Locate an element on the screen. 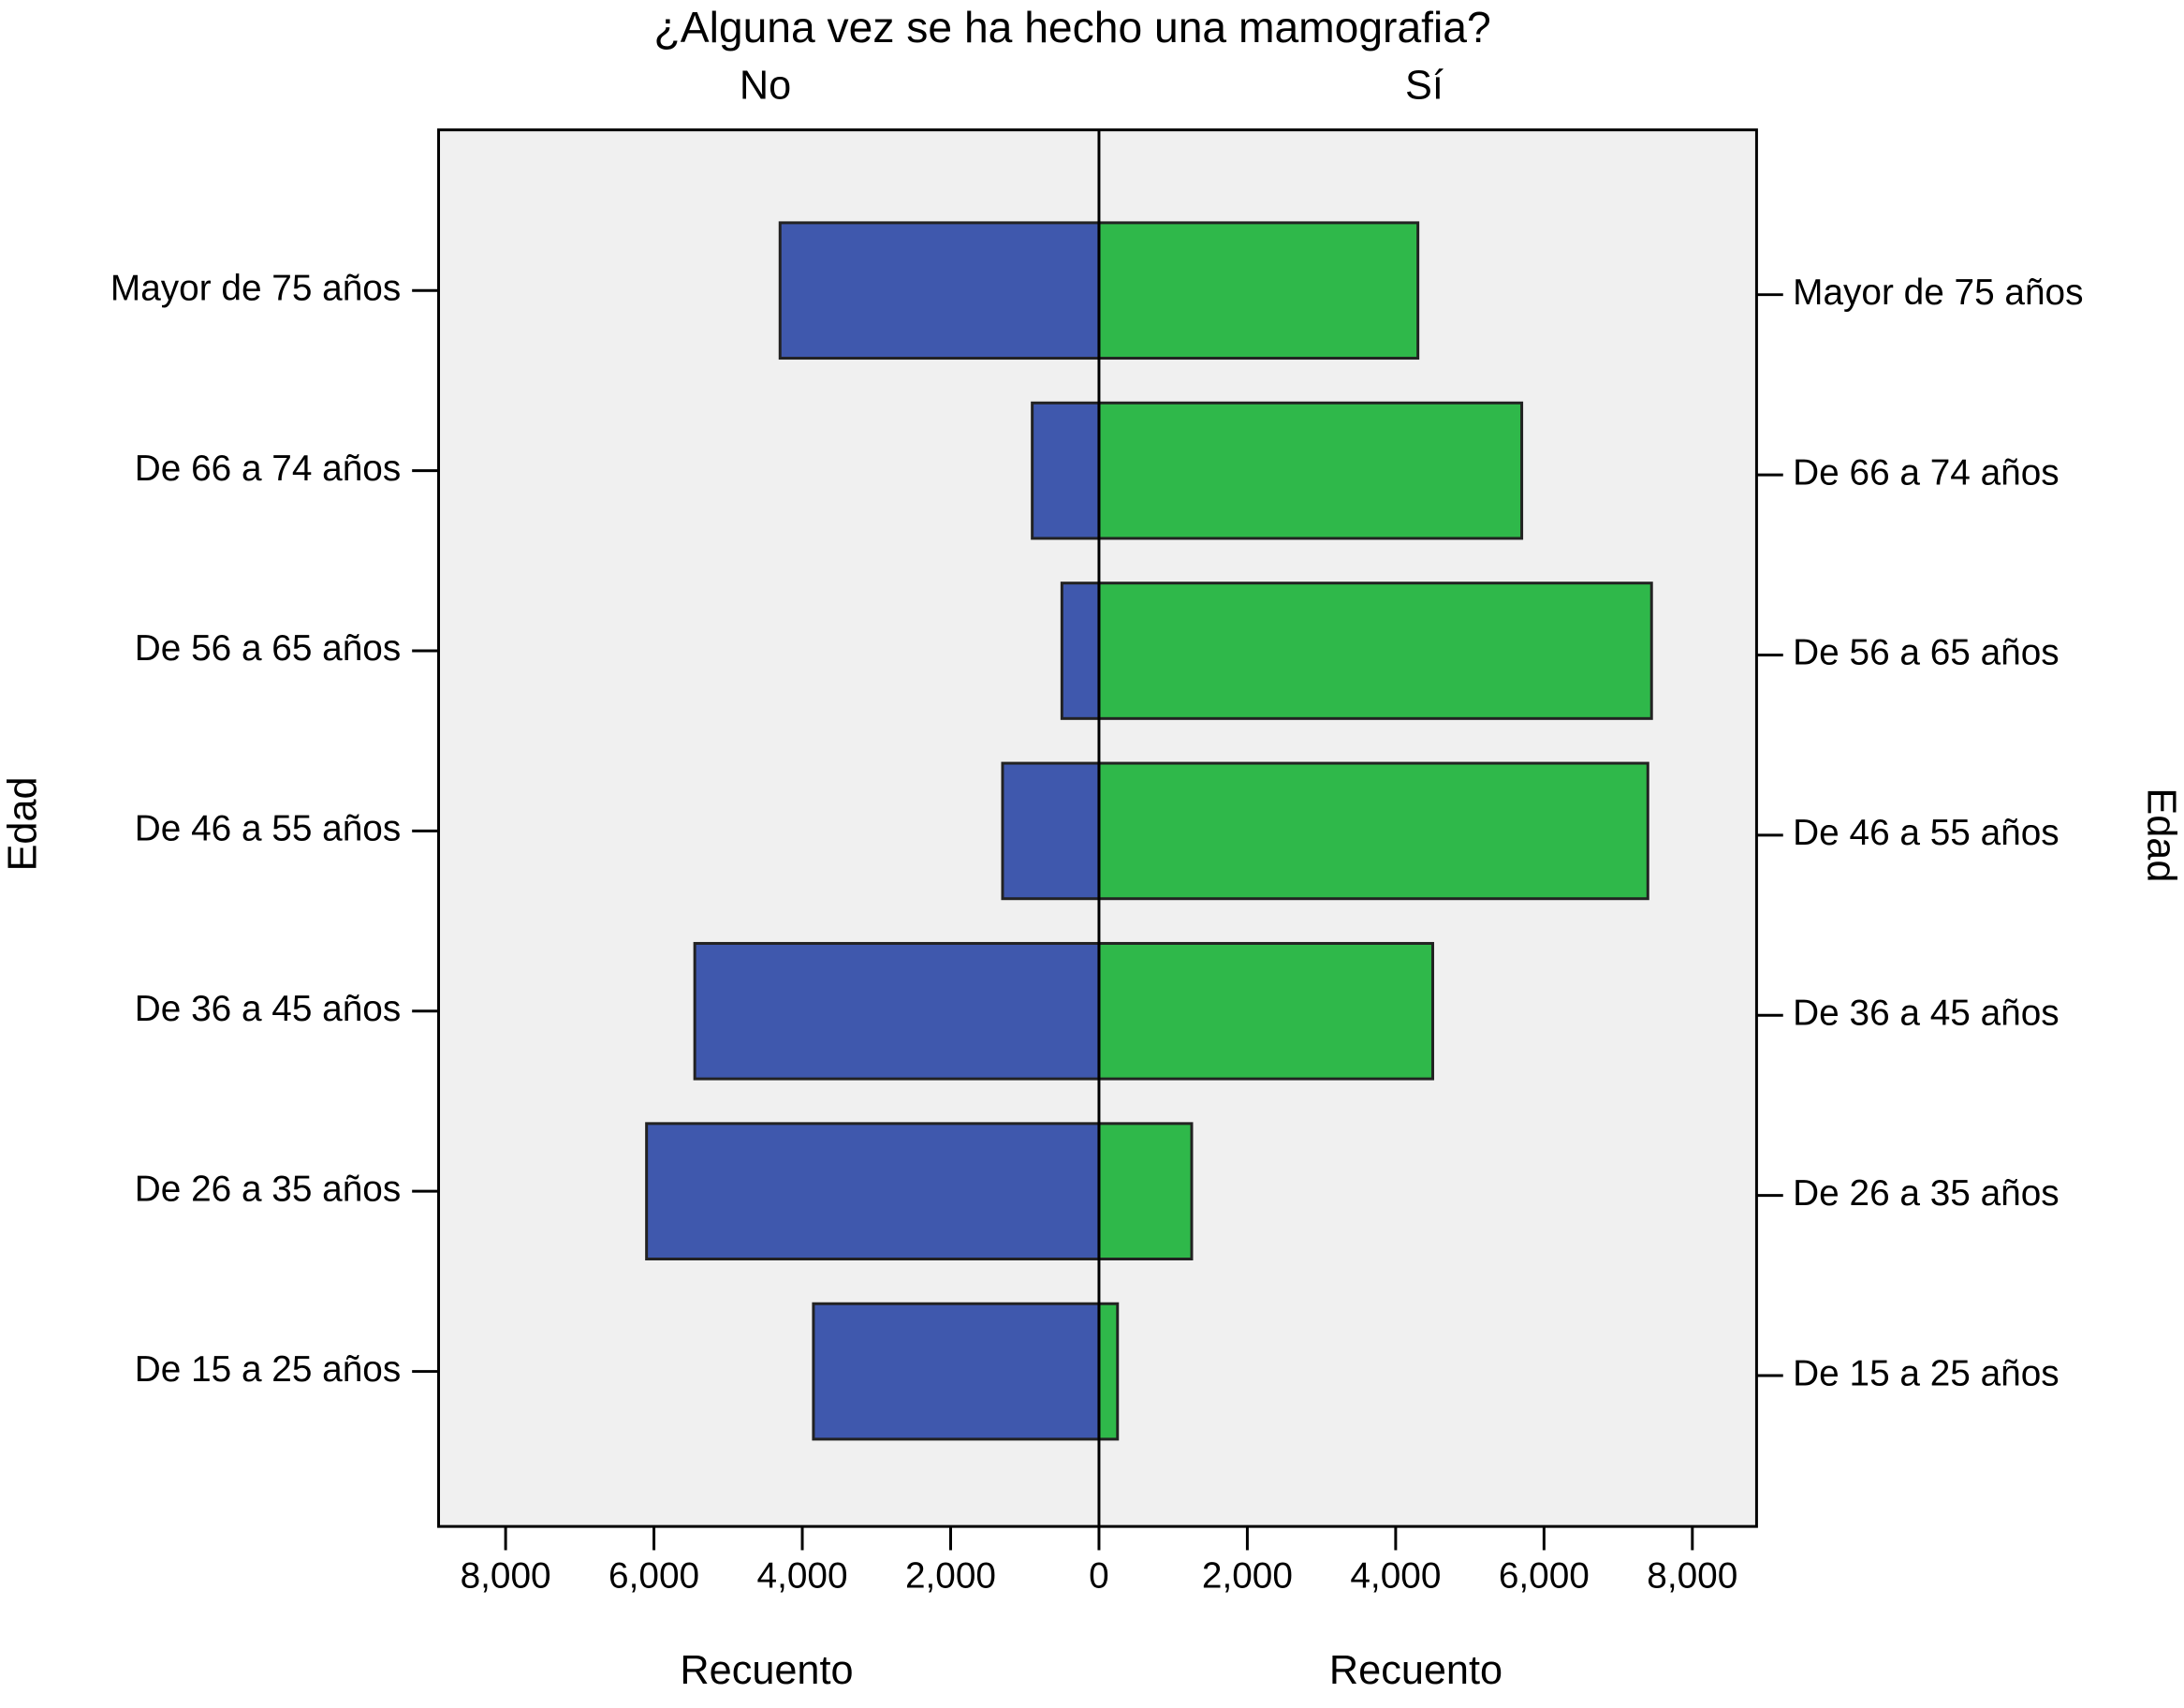 The image size is (2184, 1708). x-tick-label: 0 is located at coordinates (1099, 1576).